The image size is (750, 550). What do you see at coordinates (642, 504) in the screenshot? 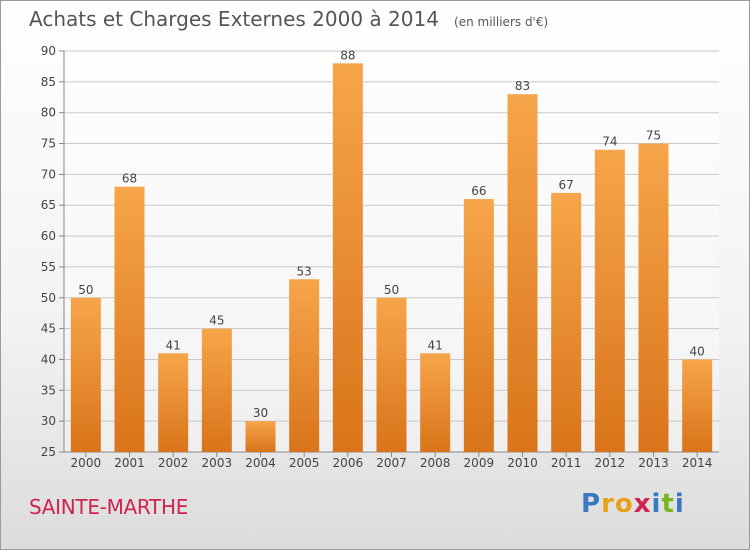
I see `logo-letter: x` at bounding box center [642, 504].